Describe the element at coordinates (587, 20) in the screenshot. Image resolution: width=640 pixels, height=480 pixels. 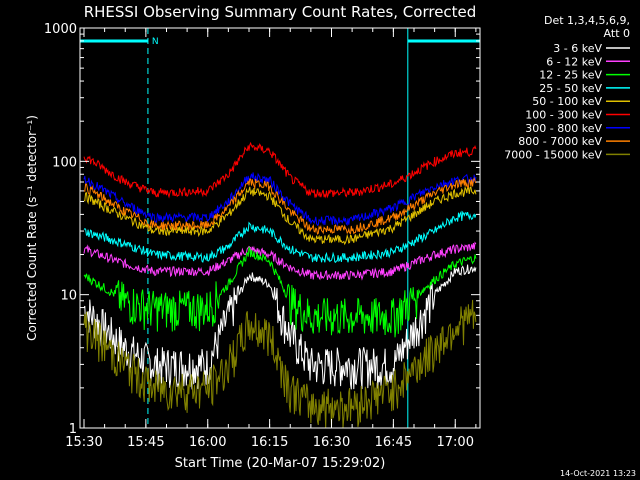
I see `legend-header-line-1: Det 1,3,4,5,6,9,` at that location.